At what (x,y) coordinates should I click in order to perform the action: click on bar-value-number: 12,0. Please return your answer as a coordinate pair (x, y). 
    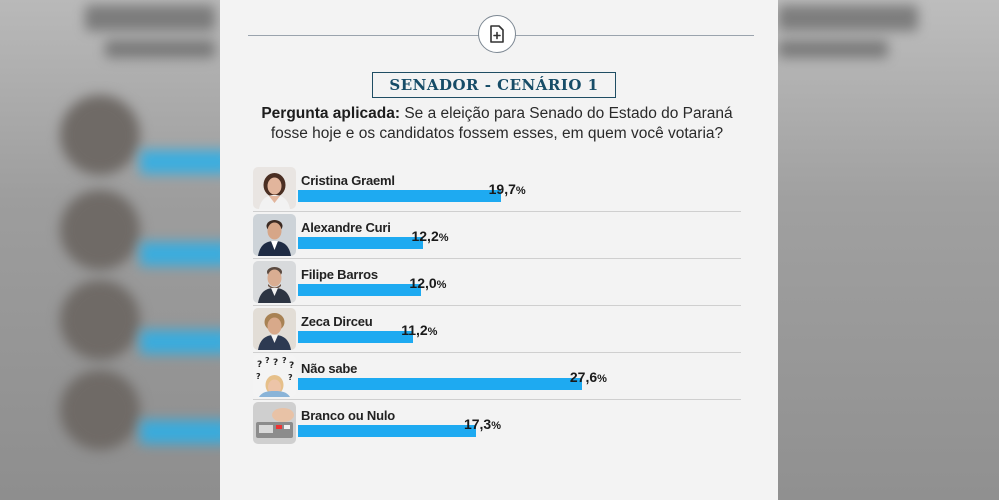
    Looking at the image, I should click on (423, 283).